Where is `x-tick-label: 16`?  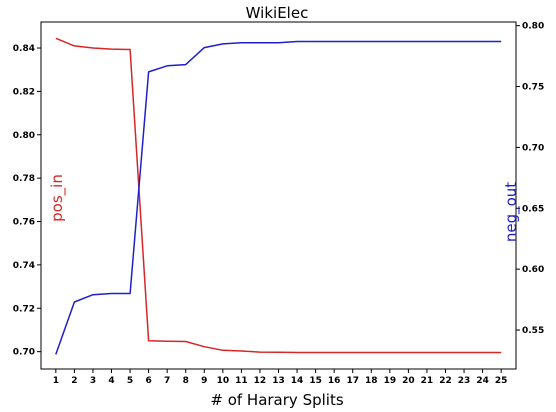
x-tick-label: 16 is located at coordinates (334, 381).